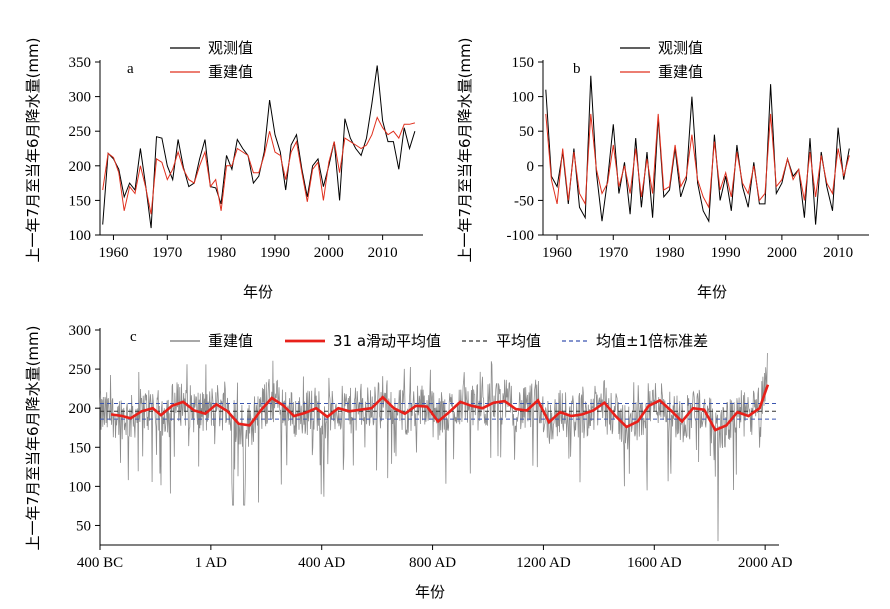 The width and height of the screenshot is (890, 609). Describe the element at coordinates (432, 563) in the screenshot. I see `x-tick-label: 800 AD` at that location.